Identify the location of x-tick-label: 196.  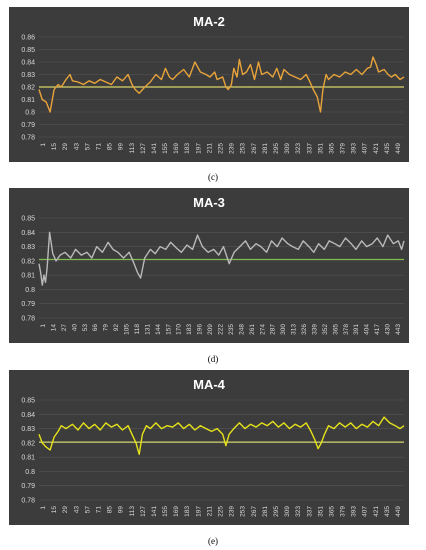
(200, 329).